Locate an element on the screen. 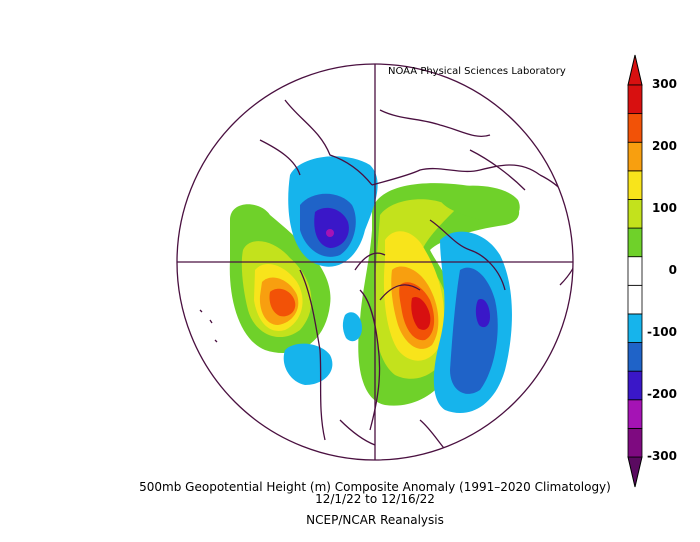  east-pacific-ridge is located at coordinates (280, 278).